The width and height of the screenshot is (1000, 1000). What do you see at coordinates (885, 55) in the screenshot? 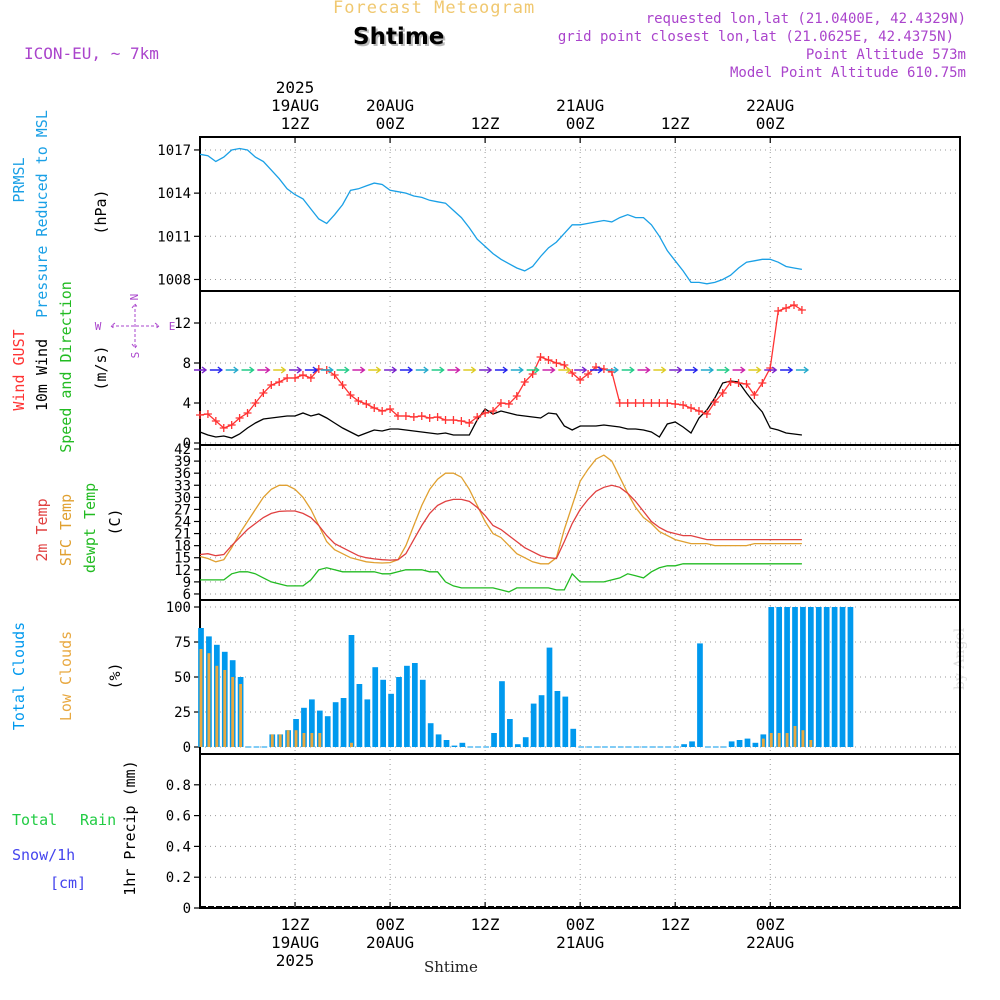
I see `point-altitude: Point Altitude 573m` at bounding box center [885, 55].